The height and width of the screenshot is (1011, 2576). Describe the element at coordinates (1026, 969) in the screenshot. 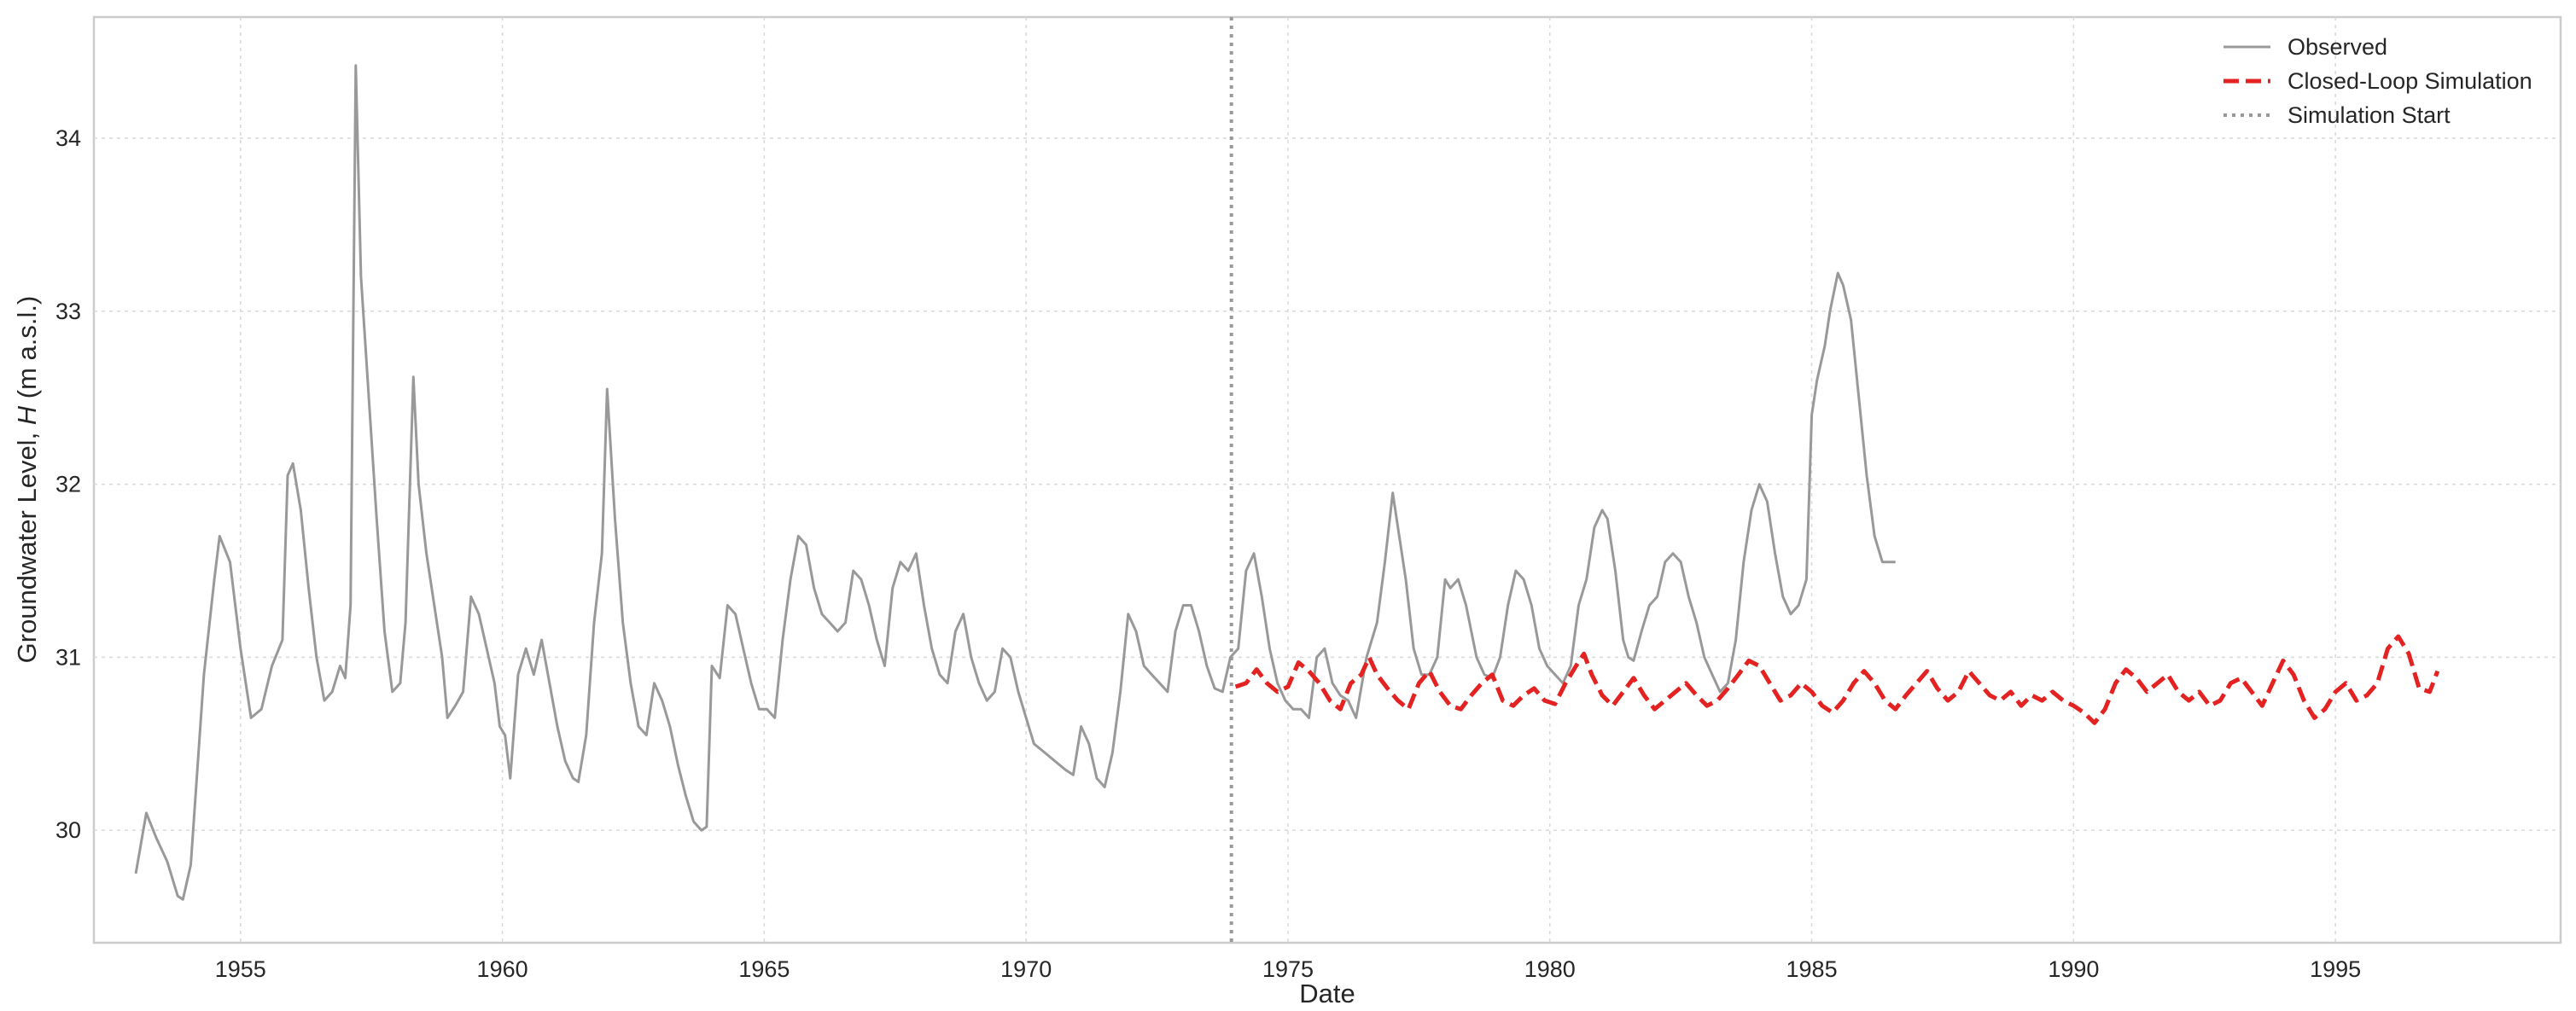

I see `x-tick-label: 1970` at that location.